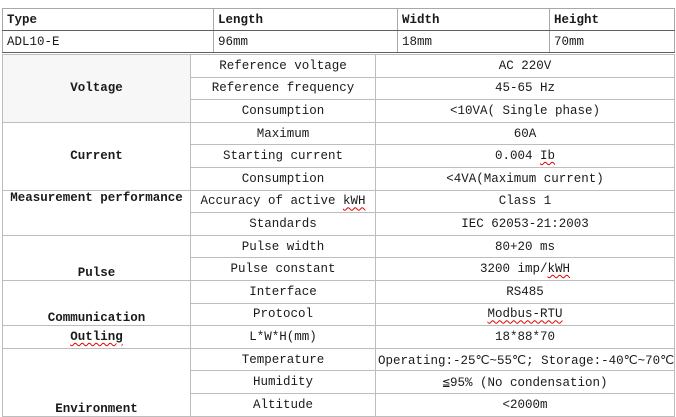 The width and height of the screenshot is (676, 417). Describe the element at coordinates (525, 404) in the screenshot. I see `value-cell: <2000m` at that location.